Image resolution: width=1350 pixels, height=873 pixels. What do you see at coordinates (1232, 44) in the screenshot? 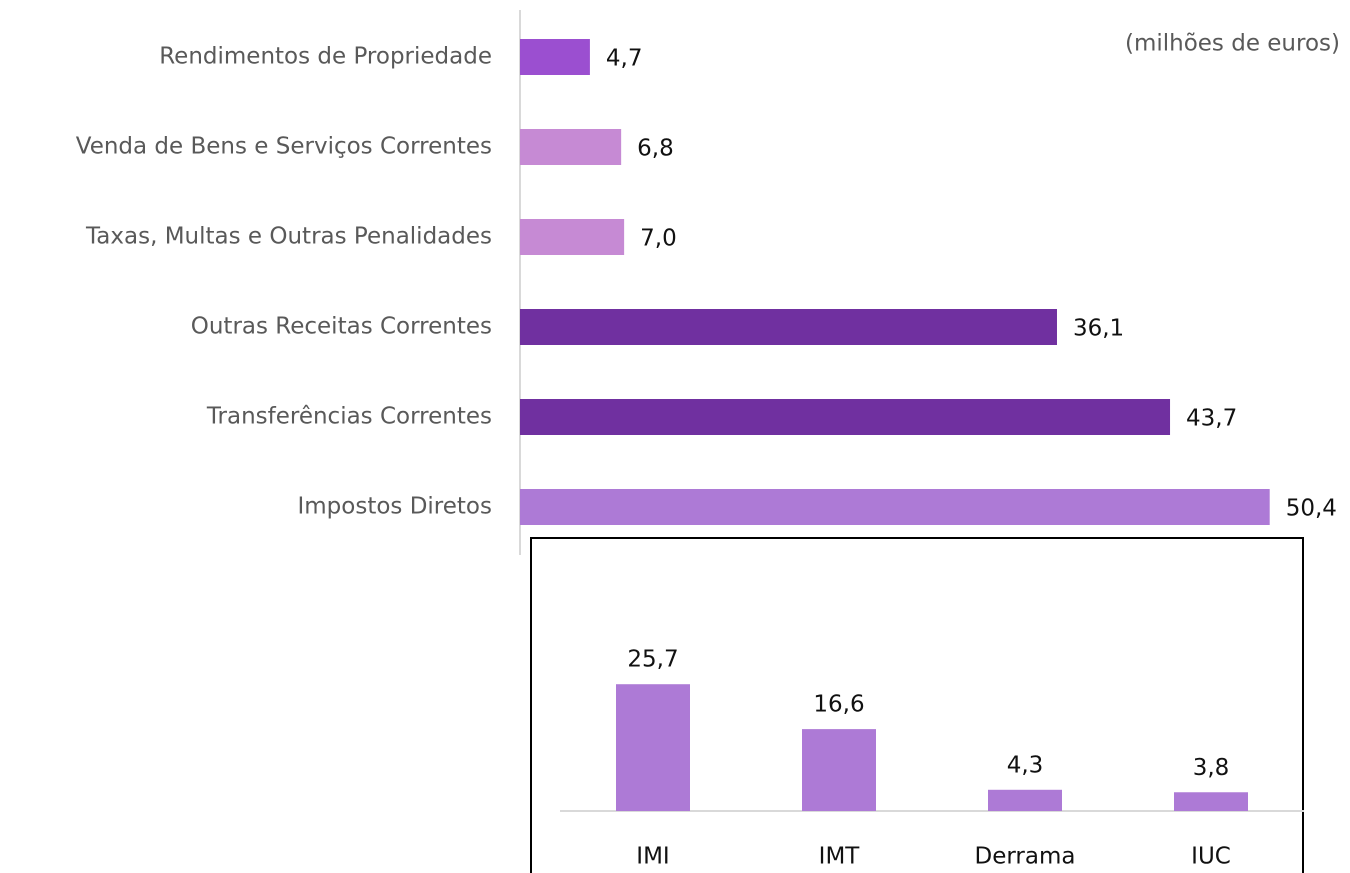
I see `subtitle: (milhões de euros)` at bounding box center [1232, 44].